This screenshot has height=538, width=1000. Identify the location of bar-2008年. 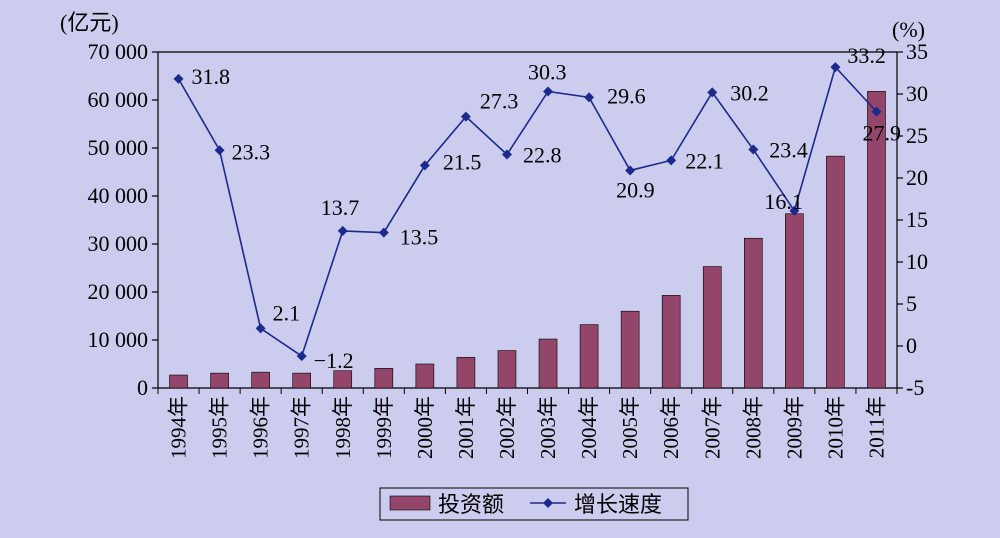
(753, 313).